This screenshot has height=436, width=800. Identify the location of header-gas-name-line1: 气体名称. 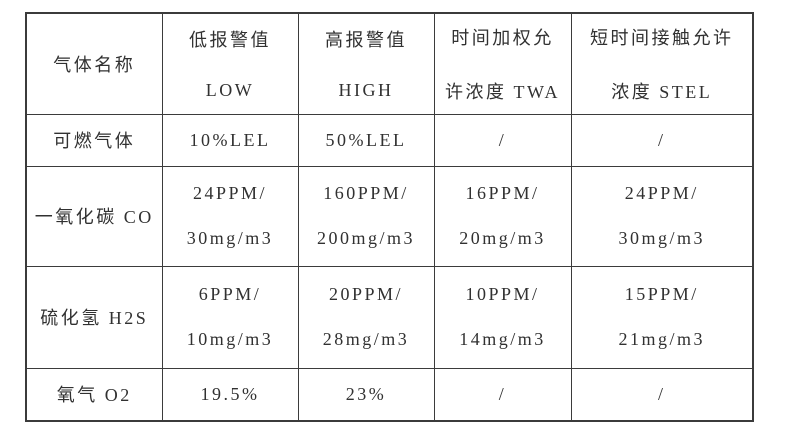
(94, 64).